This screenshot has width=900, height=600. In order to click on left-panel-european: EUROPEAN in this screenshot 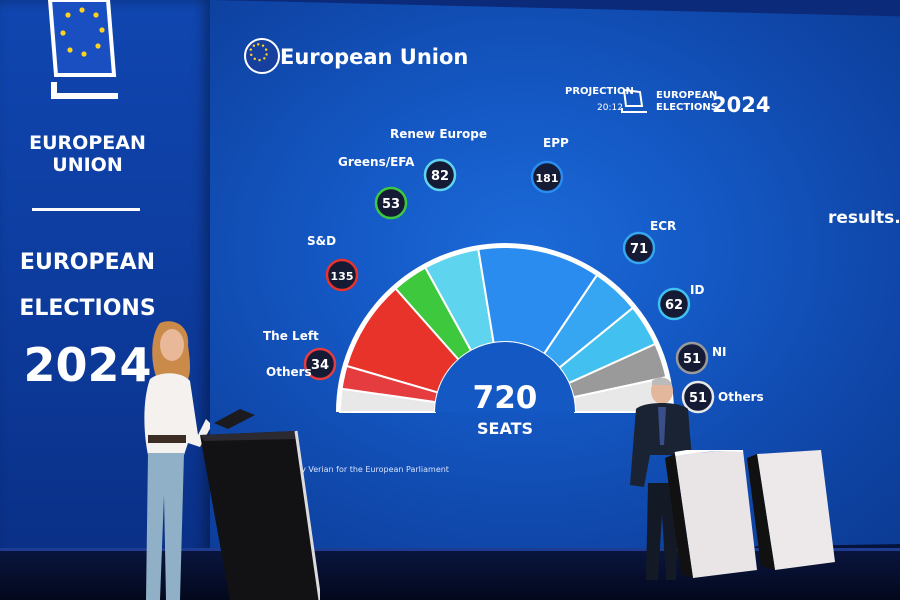, I will do `click(87, 262)`.